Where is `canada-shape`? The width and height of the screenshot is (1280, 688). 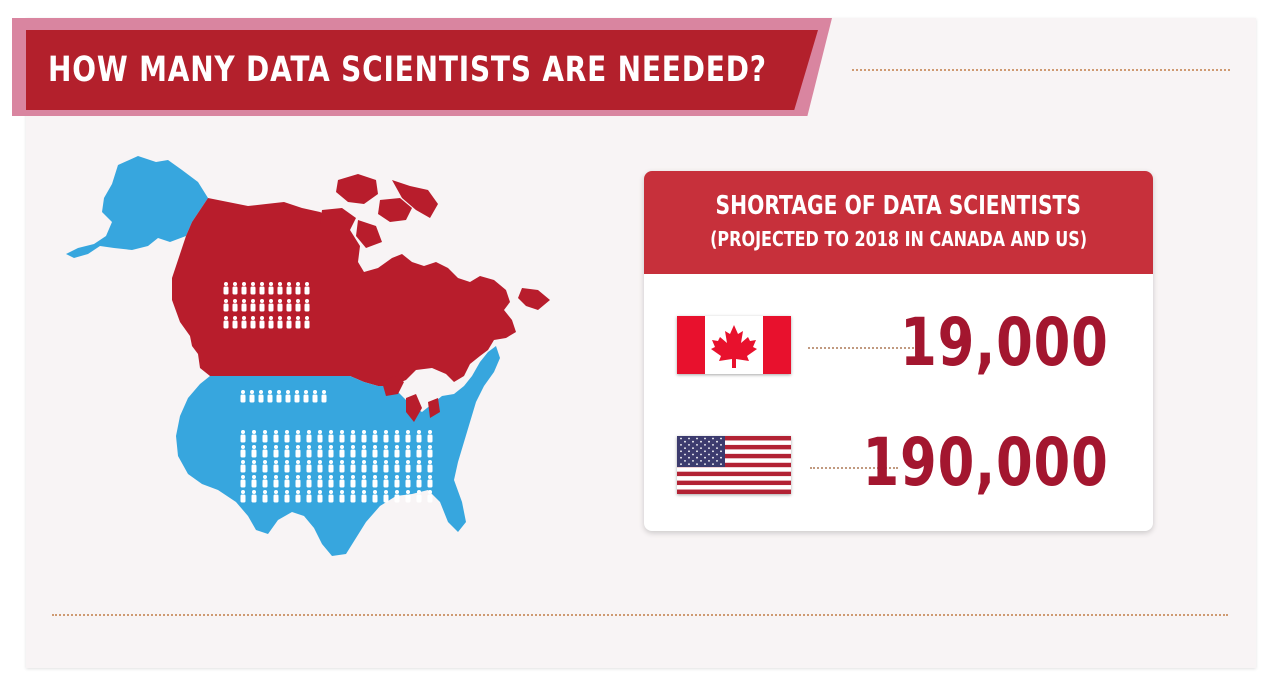
canada-shape is located at coordinates (344, 292).